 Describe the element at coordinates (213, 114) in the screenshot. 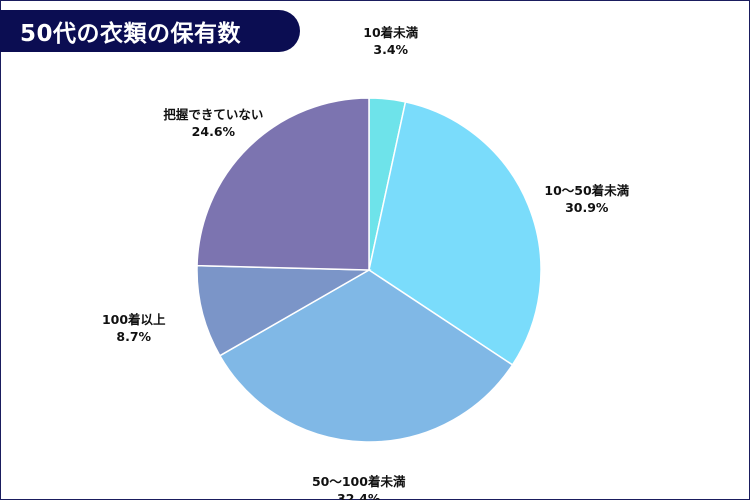

I see `slice-category-label: 把握できていない` at that location.